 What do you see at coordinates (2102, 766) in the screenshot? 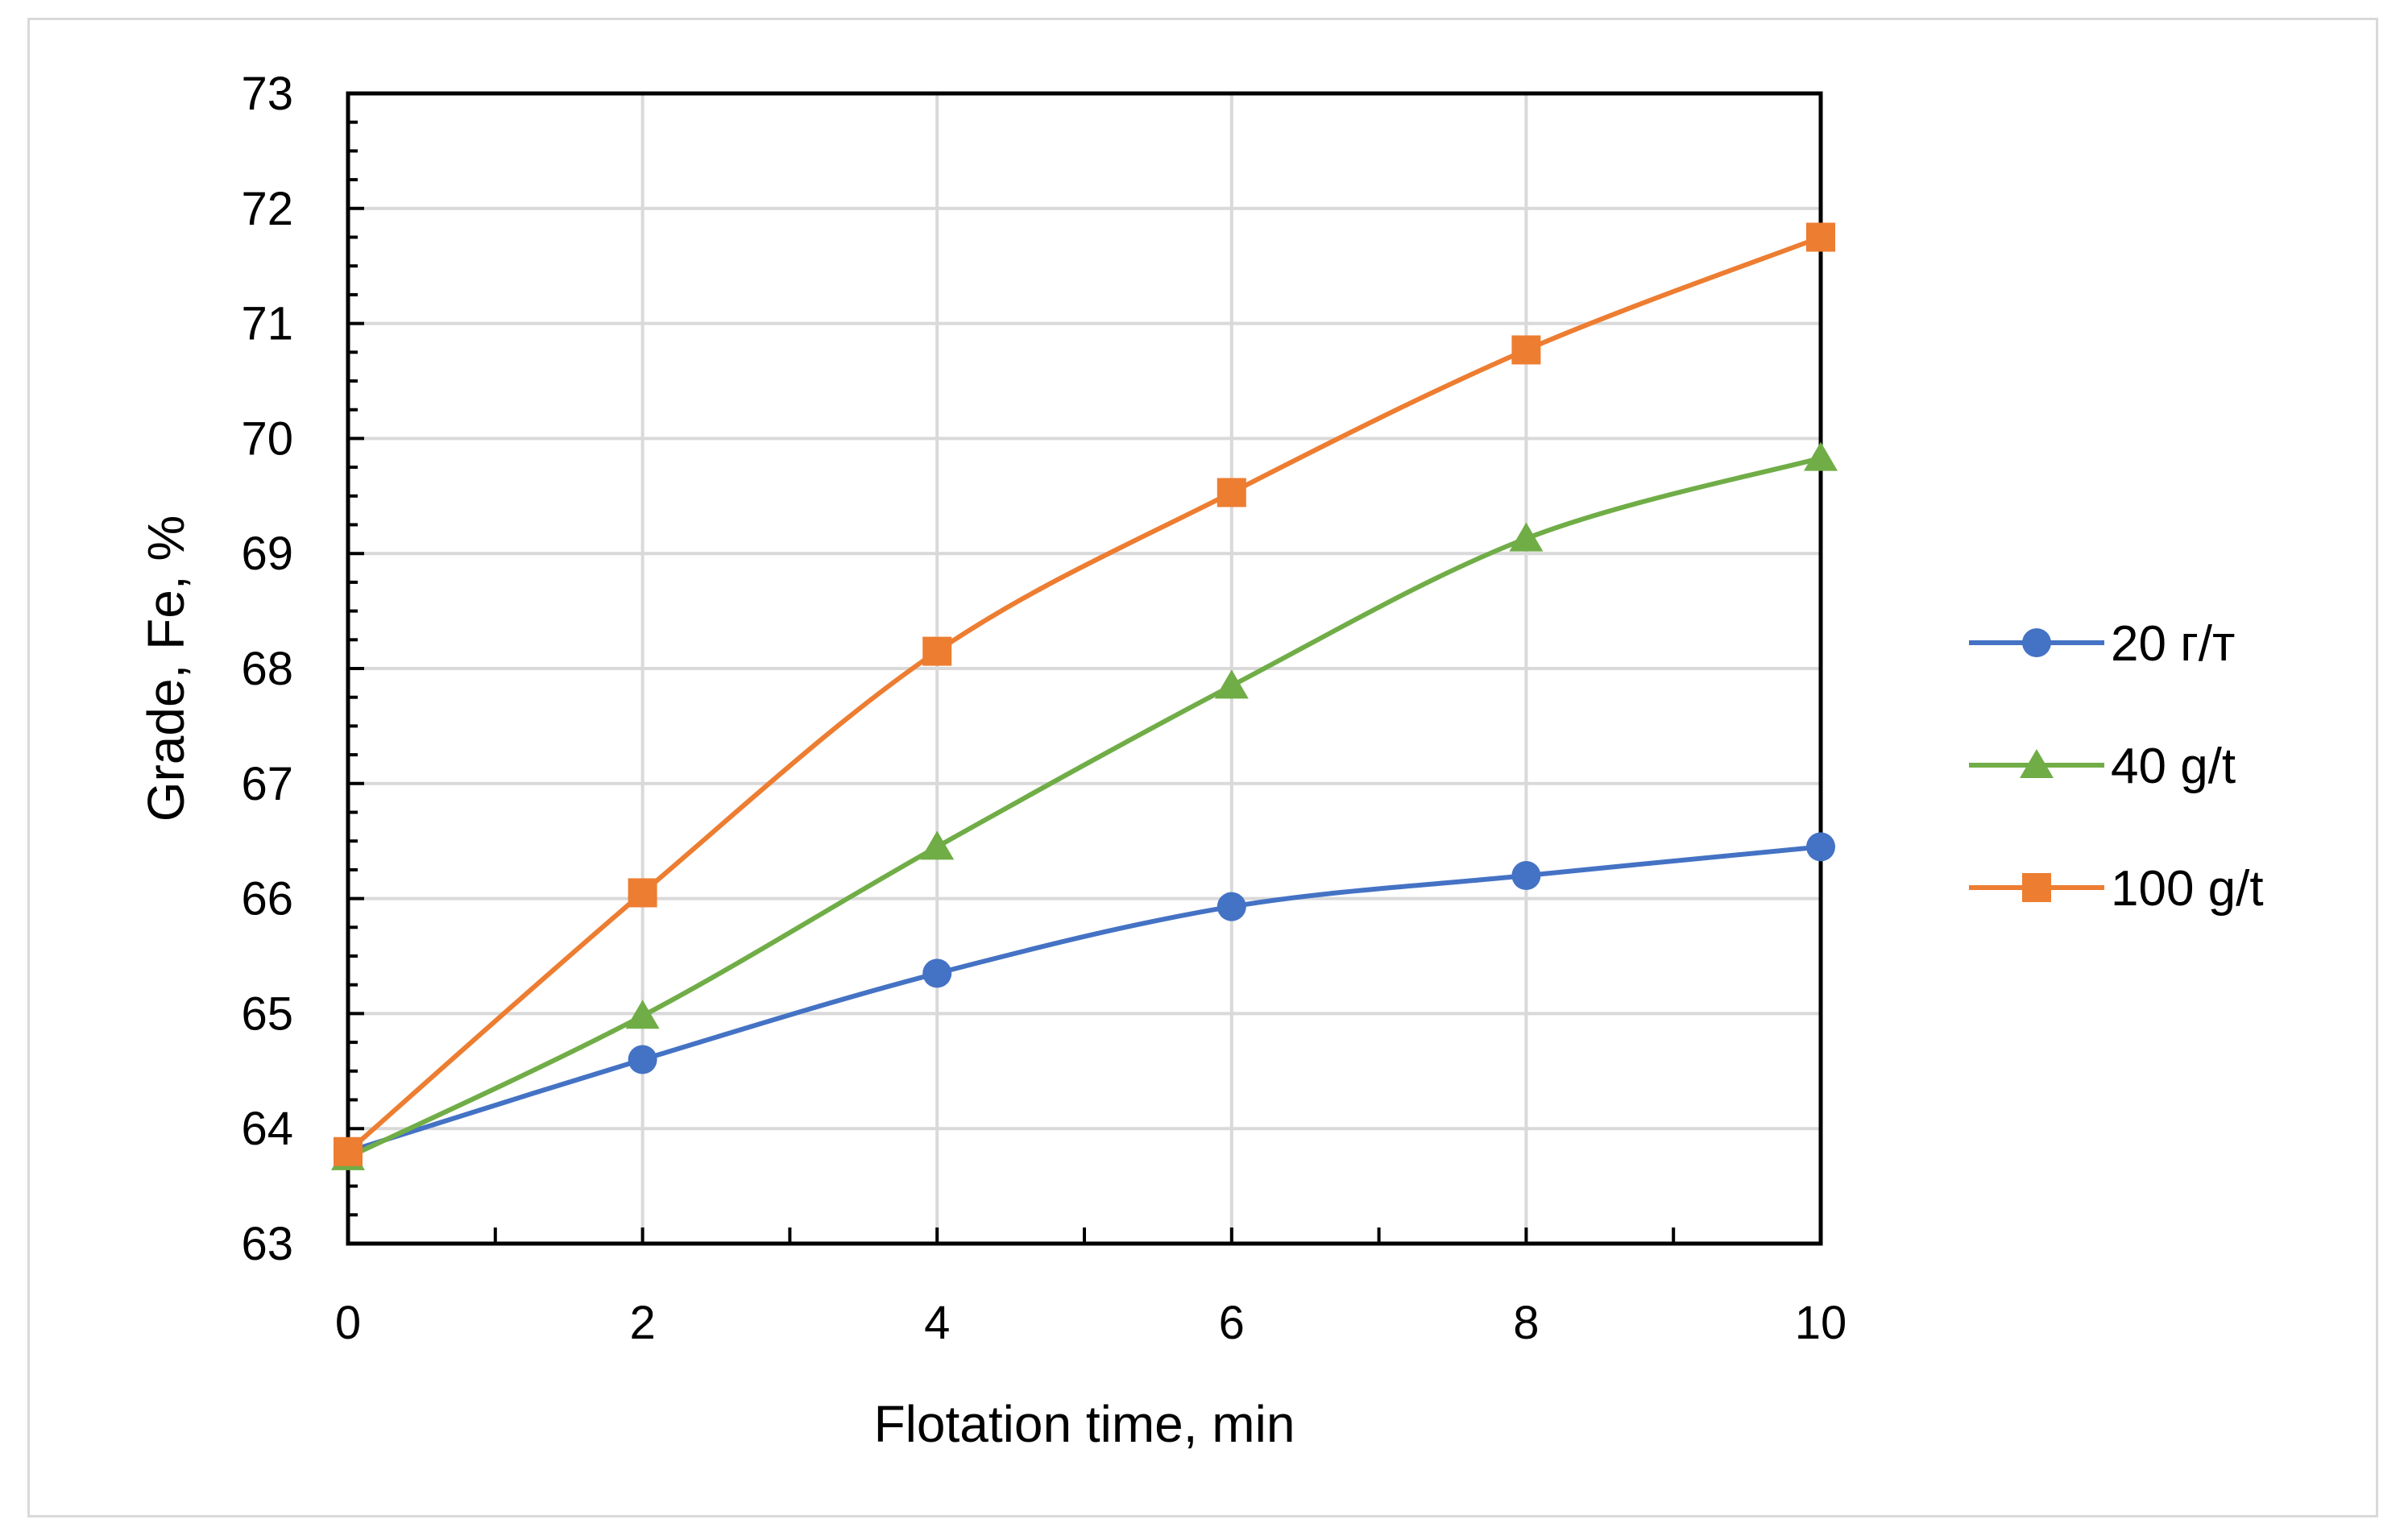
I see `legend-item: 40 g/t` at bounding box center [2102, 766].